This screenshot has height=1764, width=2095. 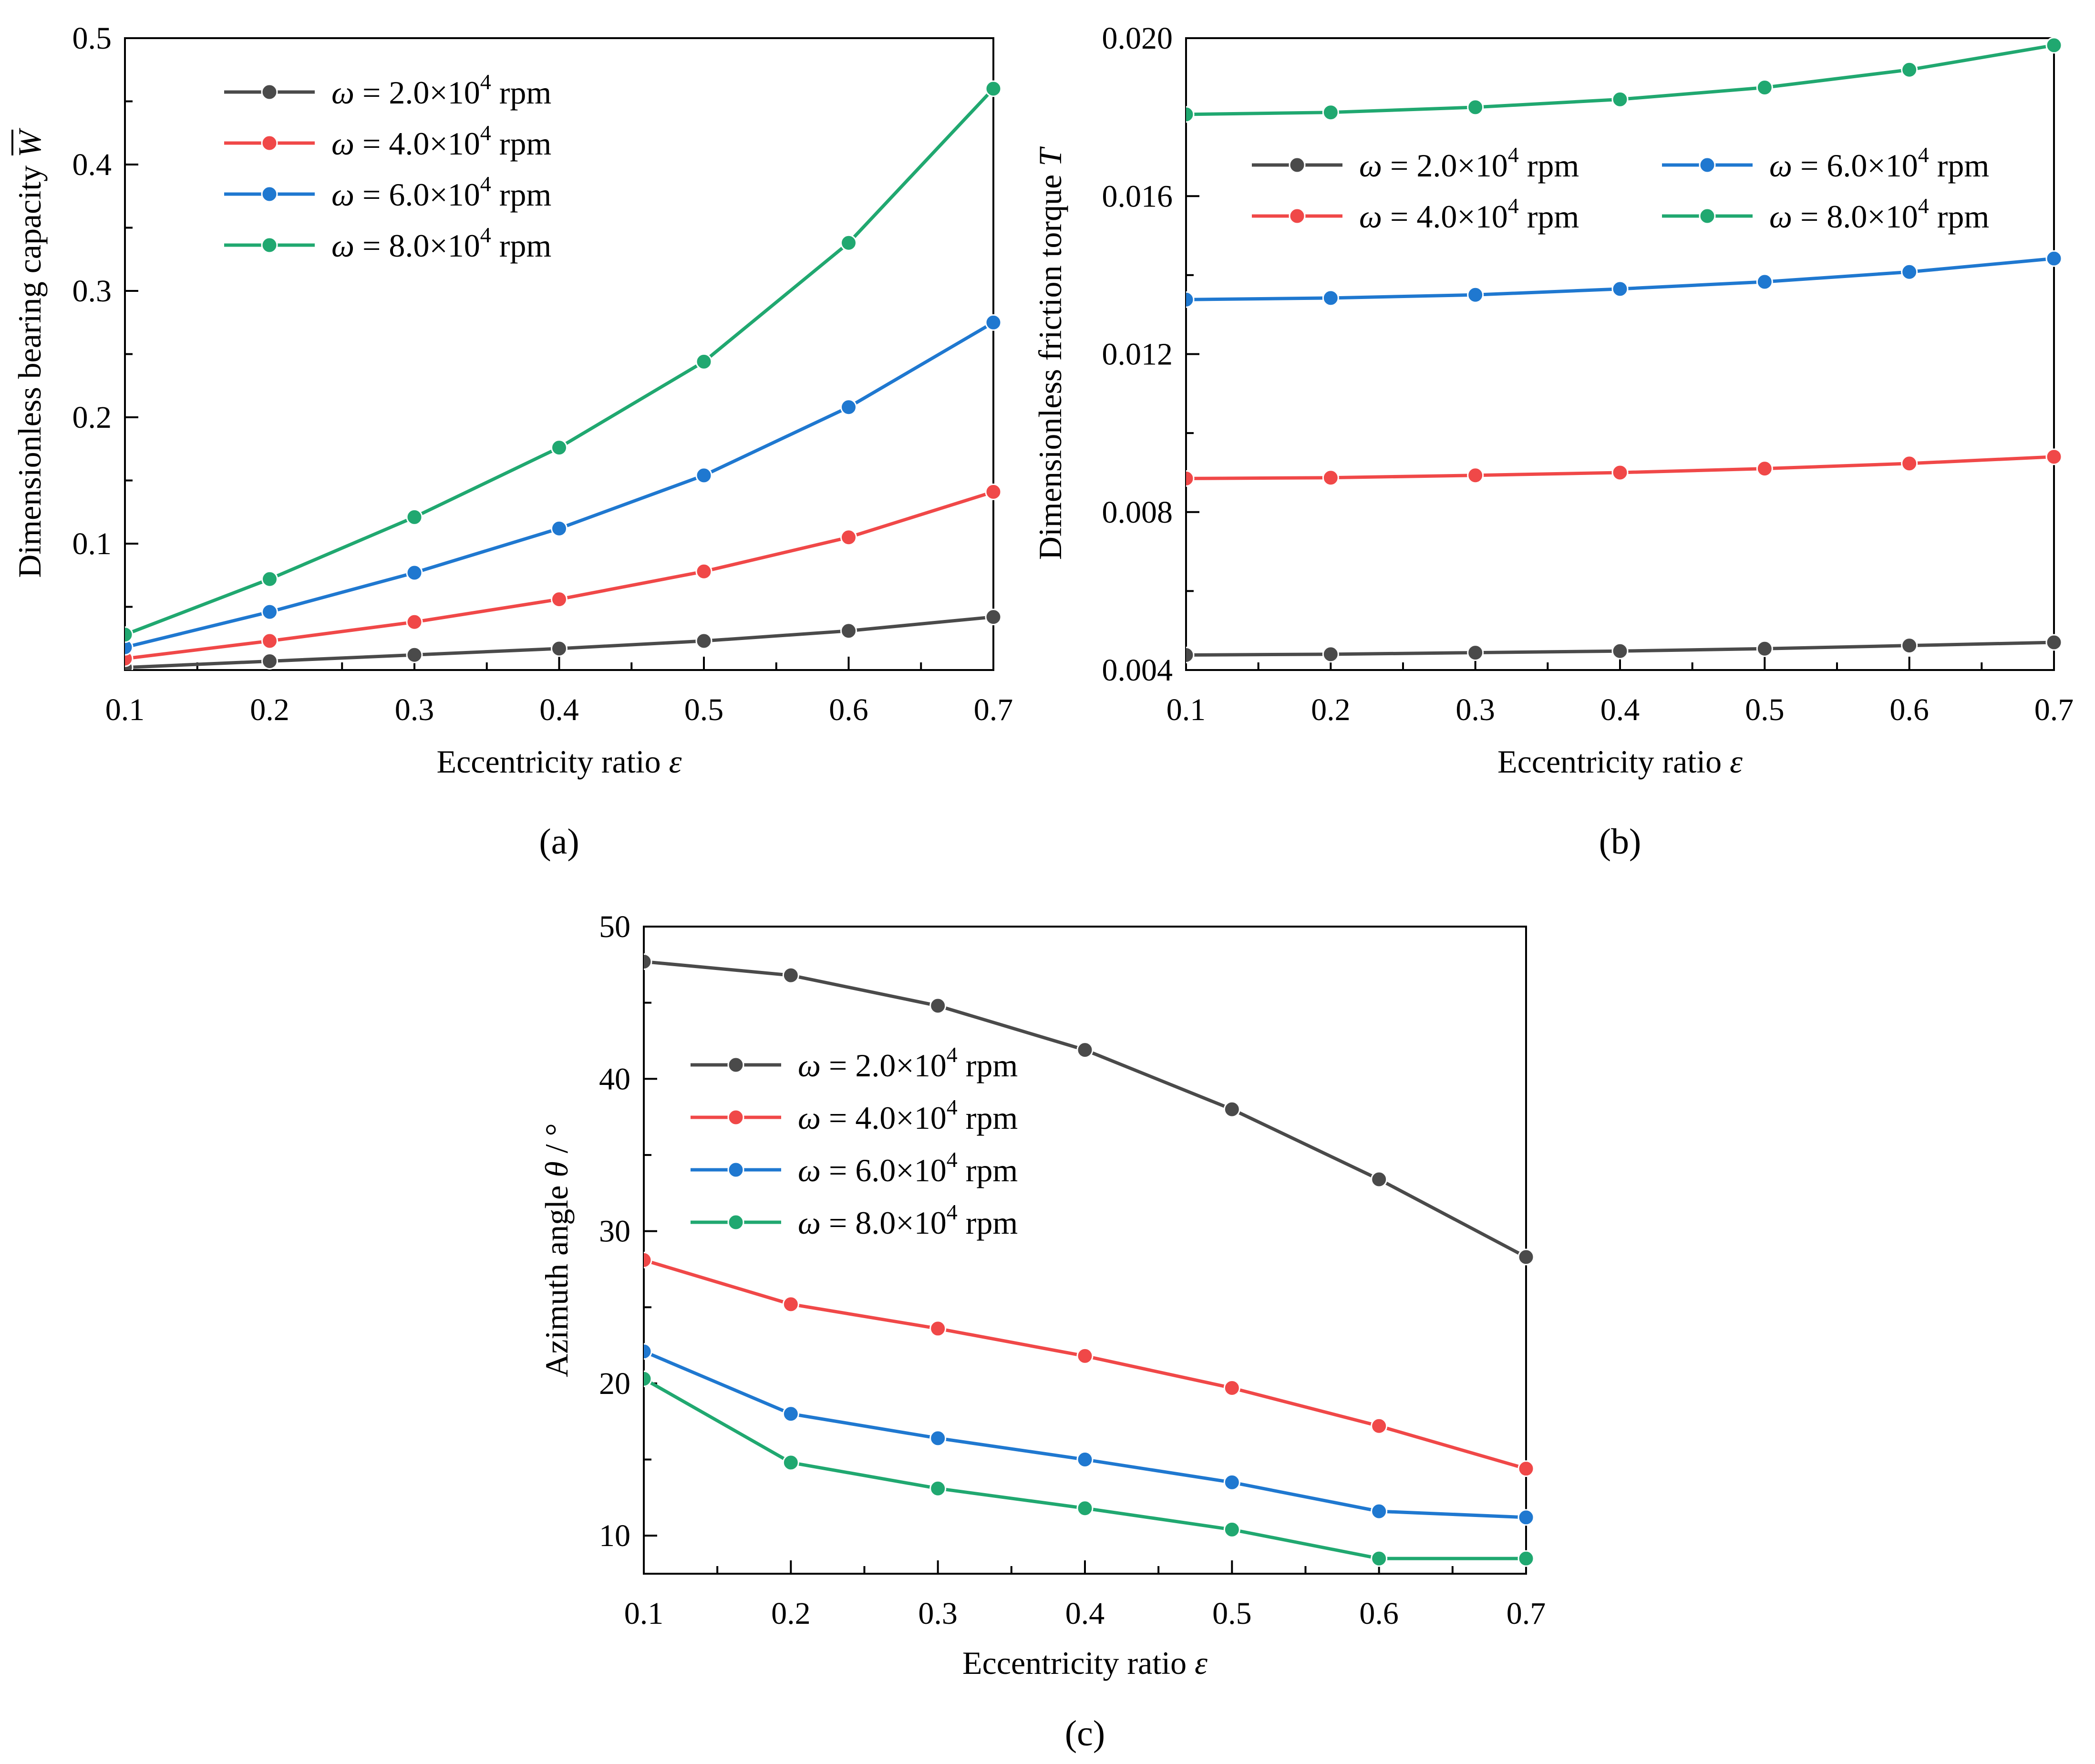 I want to click on panel-caption: (a), so click(x=559, y=842).